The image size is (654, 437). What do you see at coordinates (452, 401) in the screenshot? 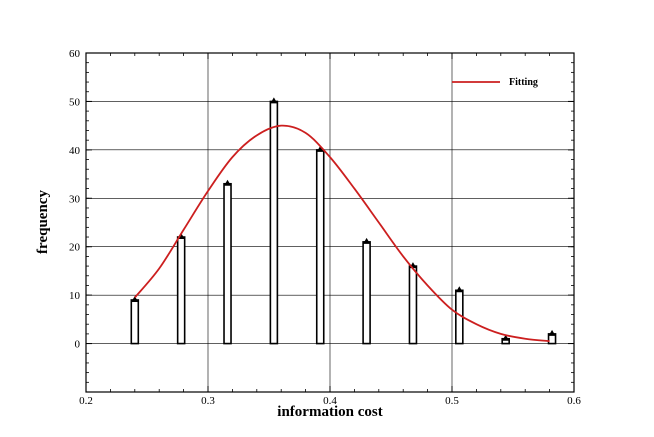
I see `x-tick-label: 0.5` at bounding box center [452, 401].